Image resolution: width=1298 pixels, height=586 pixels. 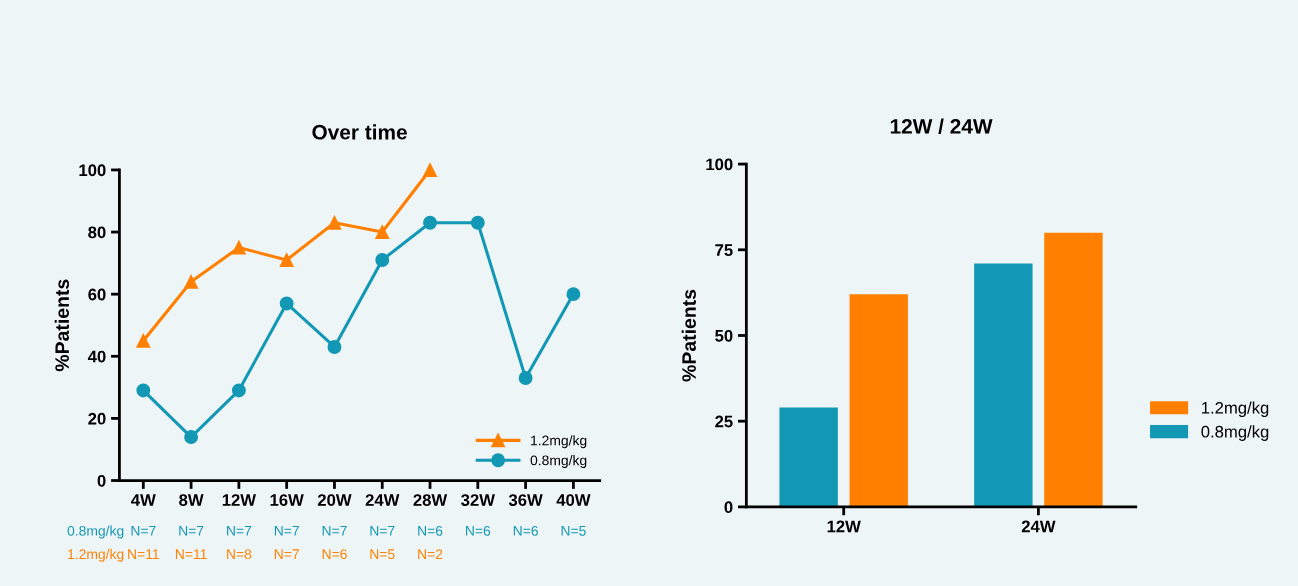 What do you see at coordinates (525, 500) in the screenshot?
I see `x-tick-label: 36W` at bounding box center [525, 500].